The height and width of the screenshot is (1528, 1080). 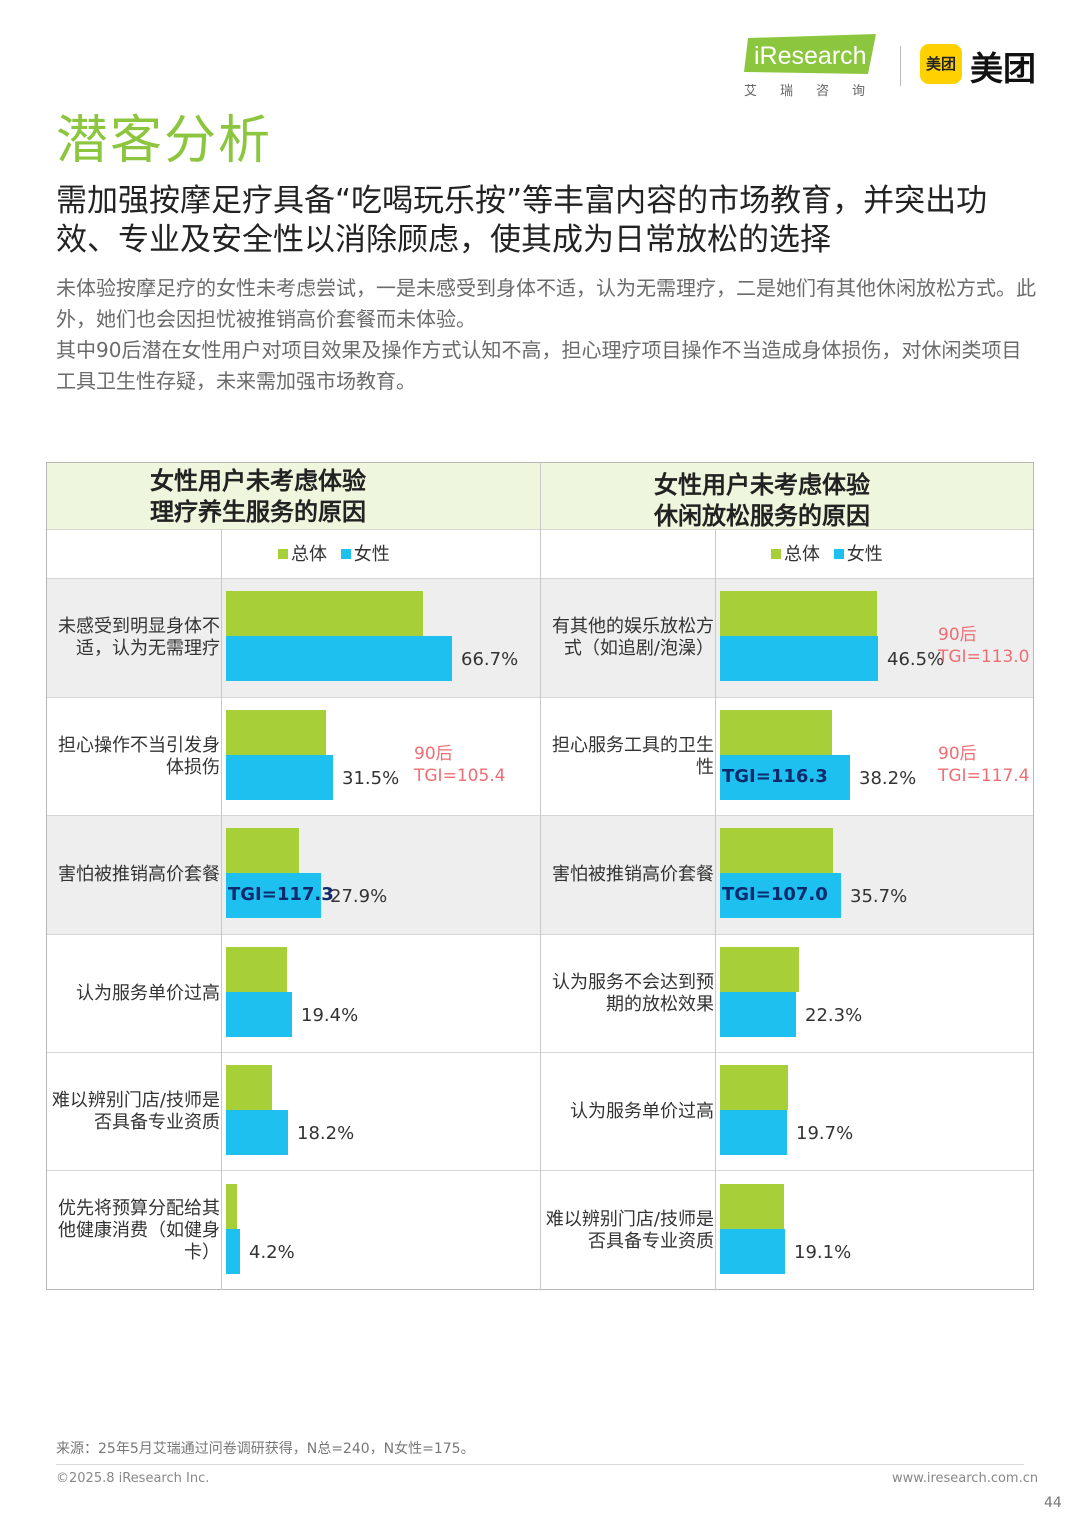 What do you see at coordinates (490, 659) in the screenshot?
I see `data-label: 66.7%` at bounding box center [490, 659].